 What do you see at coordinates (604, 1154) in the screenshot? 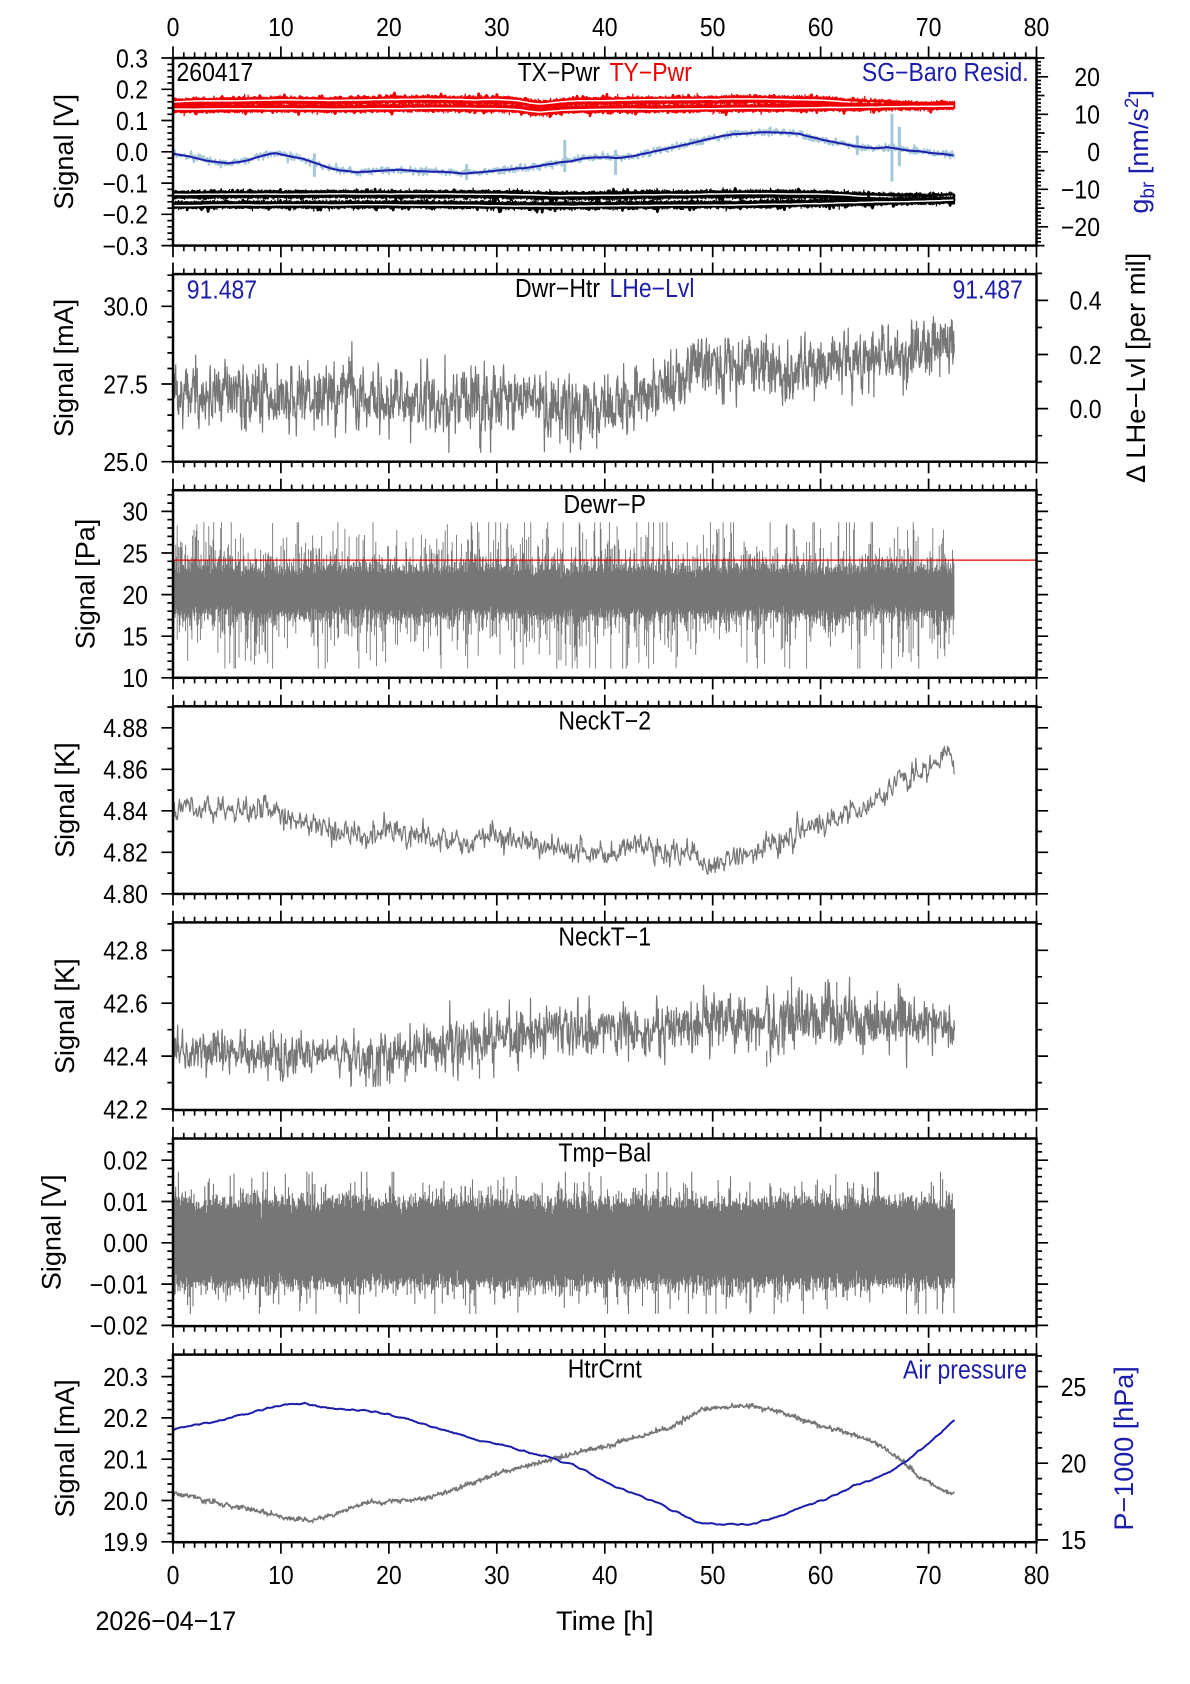
I see `svg-text: Tmp−Bal` at bounding box center [604, 1154].